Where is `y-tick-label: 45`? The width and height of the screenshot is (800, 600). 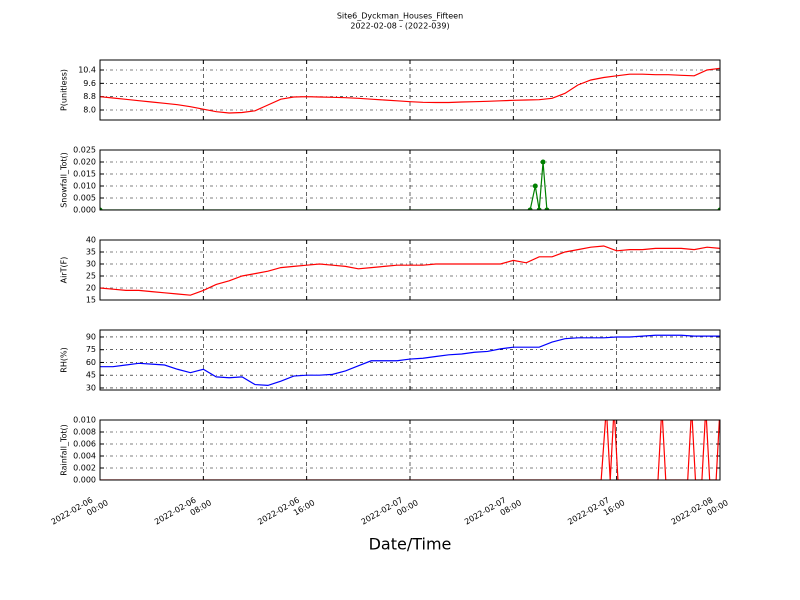 y-tick-label: 45 is located at coordinates (91, 375).